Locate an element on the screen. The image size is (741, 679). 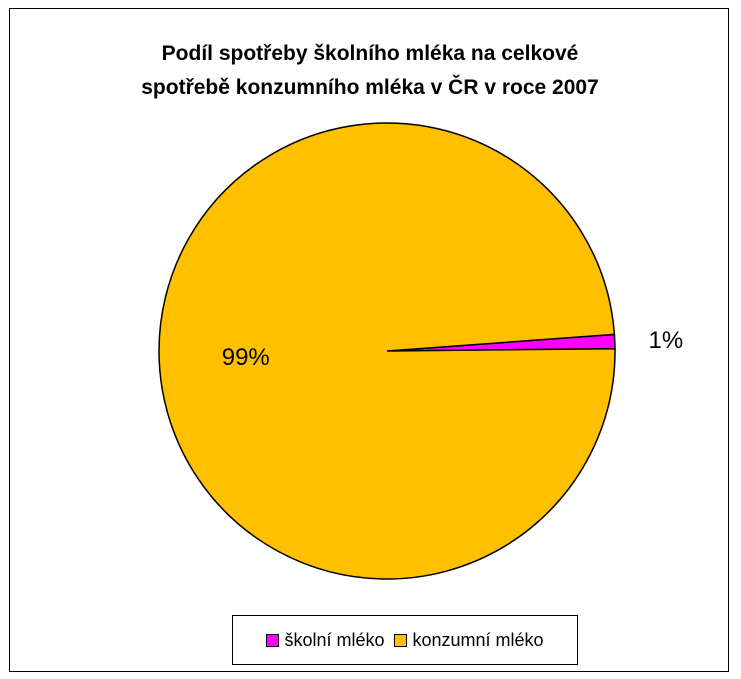
legend-label-skolni-mleko: školní mléko is located at coordinates (334, 639).